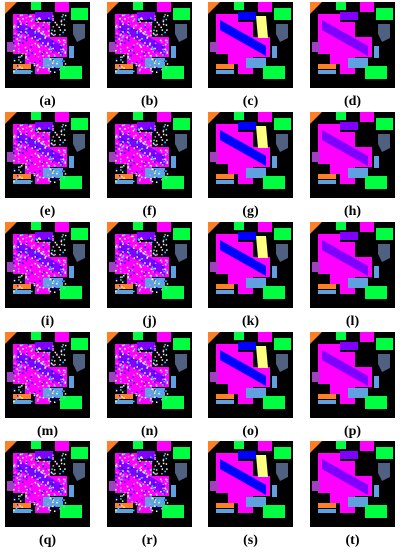 This screenshot has width=403, height=555. Describe the element at coordinates (251, 101) in the screenshot. I see `panel-label: (c)` at that location.